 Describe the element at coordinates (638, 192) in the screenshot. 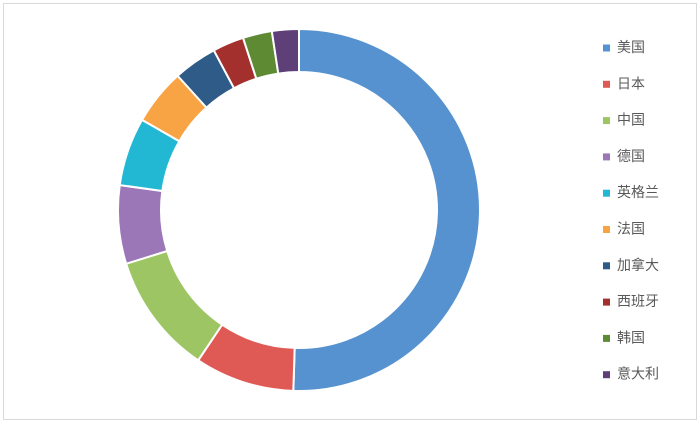

I see `legend-label: 英格兰` at that location.